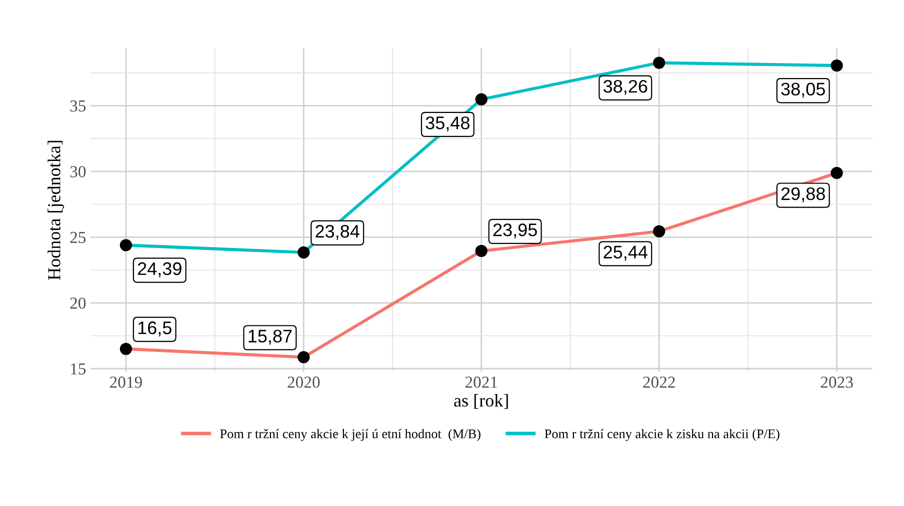  What do you see at coordinates (126, 382) in the screenshot?
I see `x-tick-label: 2019` at bounding box center [126, 382].